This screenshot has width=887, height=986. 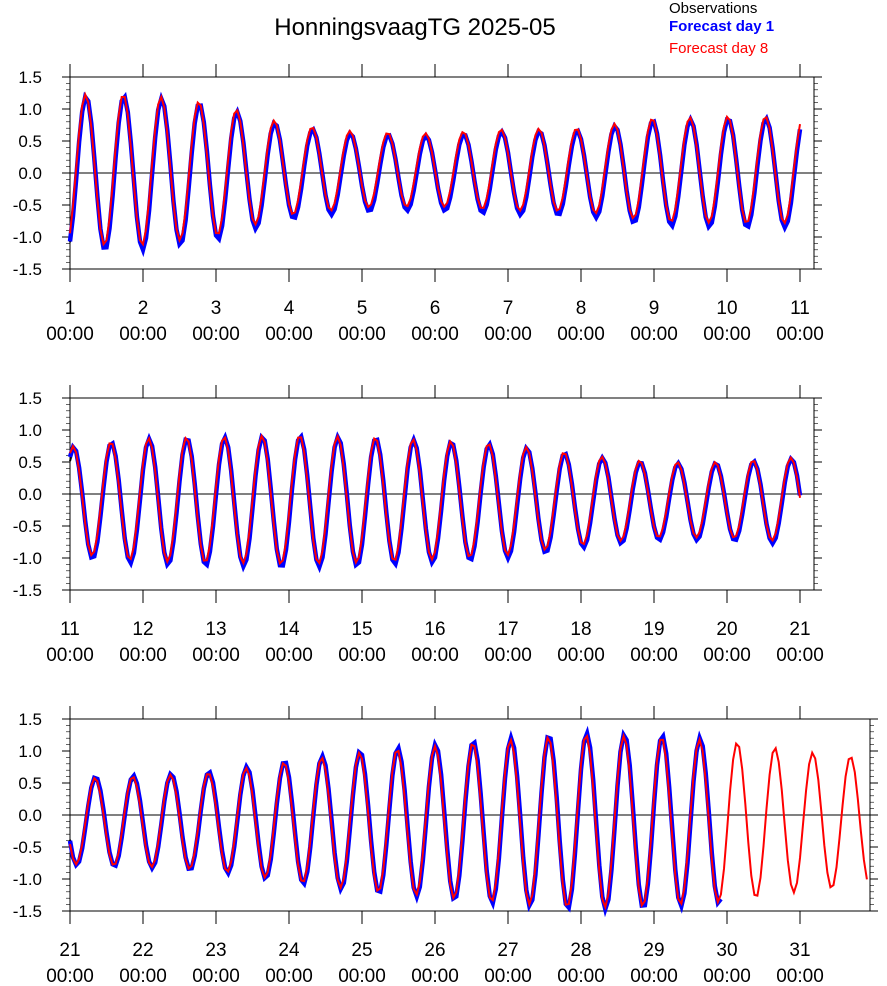 I want to click on x-tick-label-day: 8, so click(x=581, y=308).